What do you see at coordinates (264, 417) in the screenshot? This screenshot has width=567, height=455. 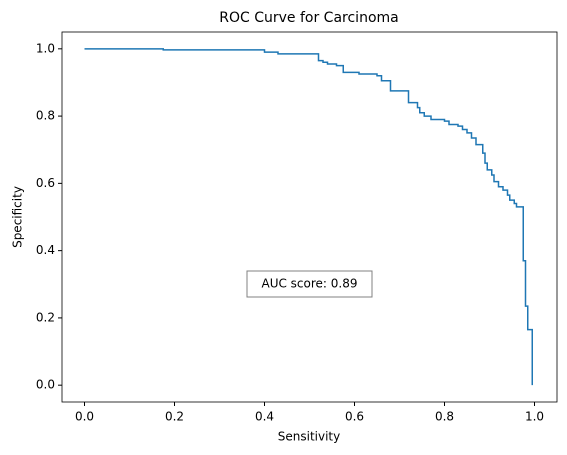 I see `x-tick-label: 0.4` at bounding box center [264, 417].